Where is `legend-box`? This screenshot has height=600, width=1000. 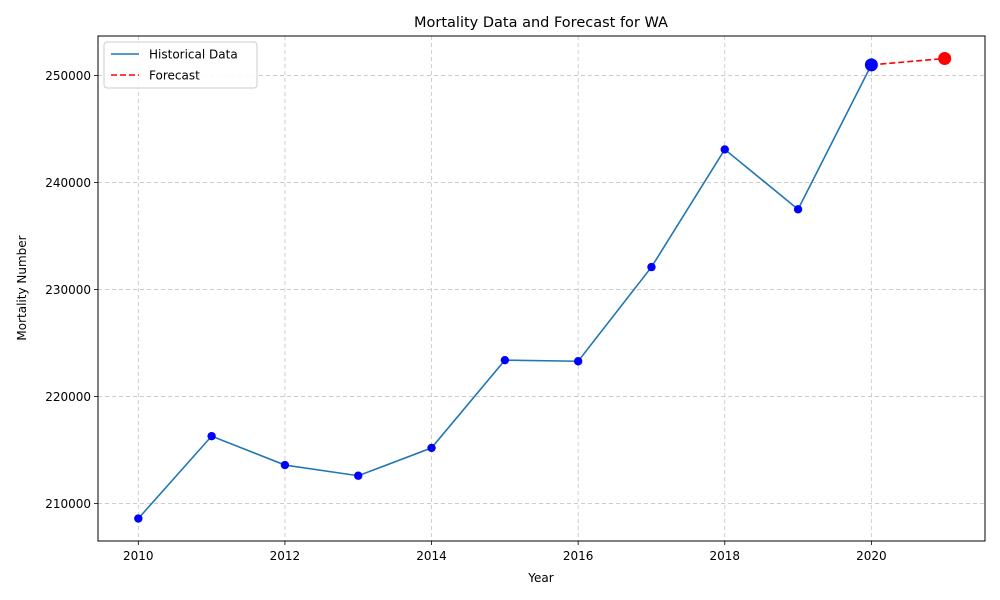
legend-box is located at coordinates (180, 65).